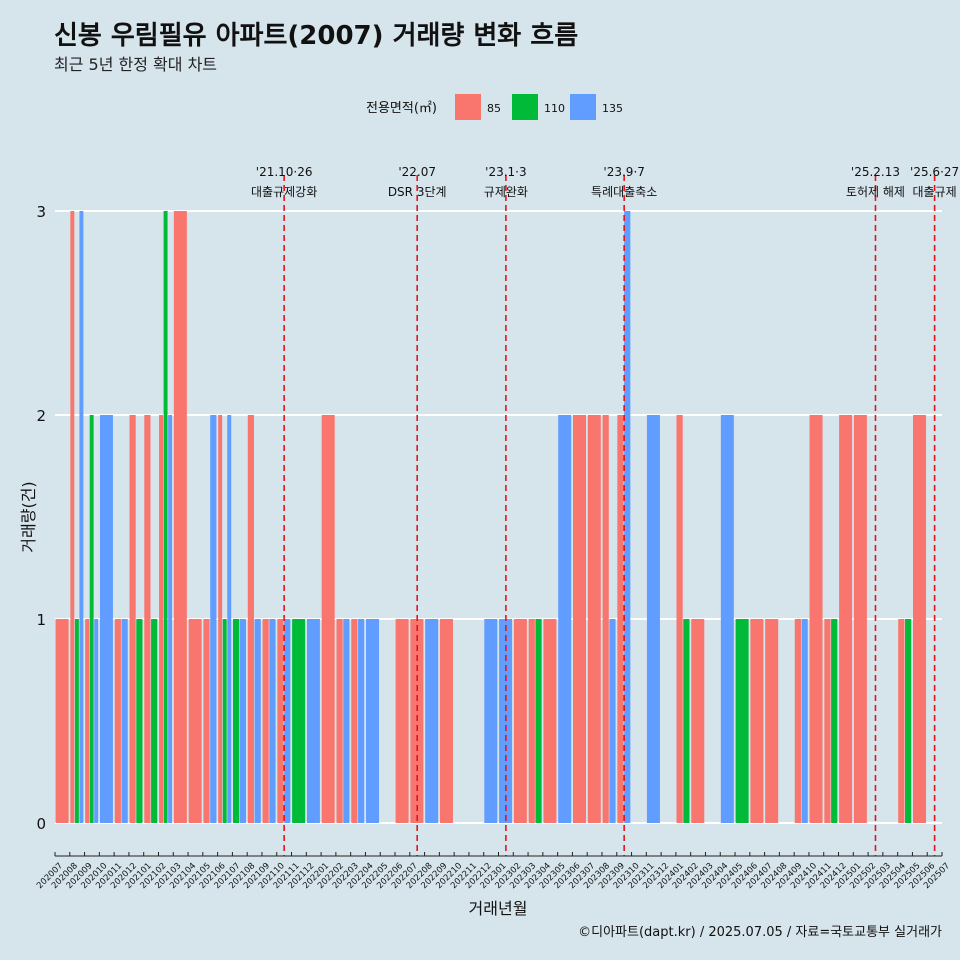 Image resolution: width=960 pixels, height=960 pixels. I want to click on annotation-date-3: '23.9·7, so click(623, 172).